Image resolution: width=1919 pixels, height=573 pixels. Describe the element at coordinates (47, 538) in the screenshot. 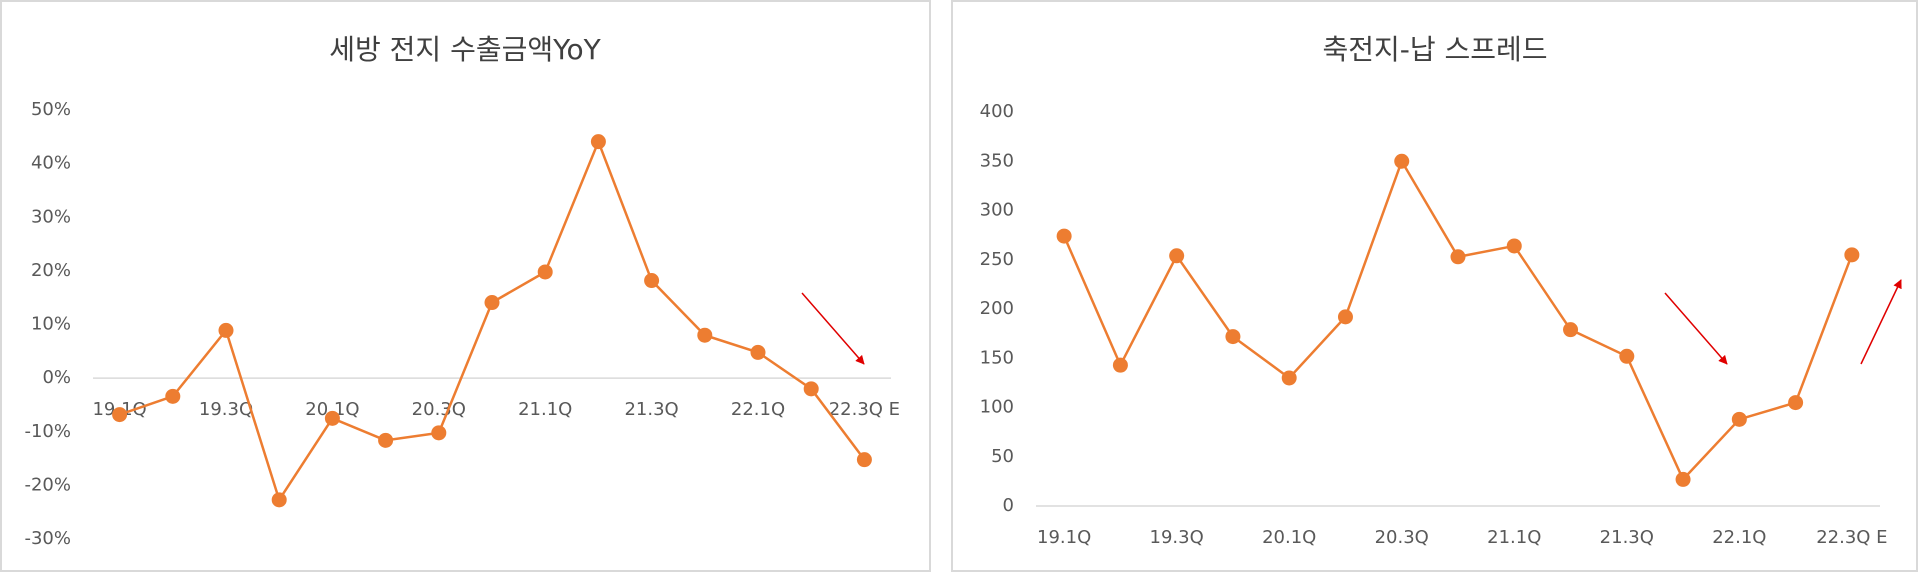

I see `y-tick-label: -30%` at that location.